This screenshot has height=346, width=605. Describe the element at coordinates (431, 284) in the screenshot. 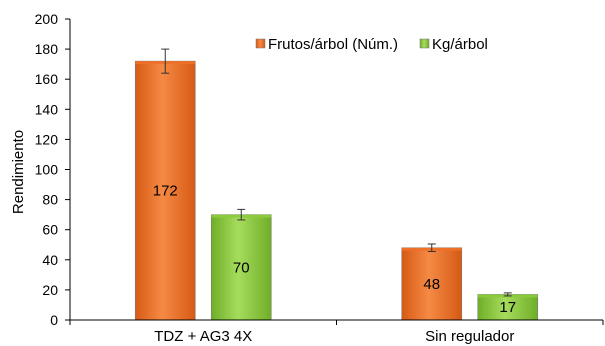

I see `data-label: 48` at that location.